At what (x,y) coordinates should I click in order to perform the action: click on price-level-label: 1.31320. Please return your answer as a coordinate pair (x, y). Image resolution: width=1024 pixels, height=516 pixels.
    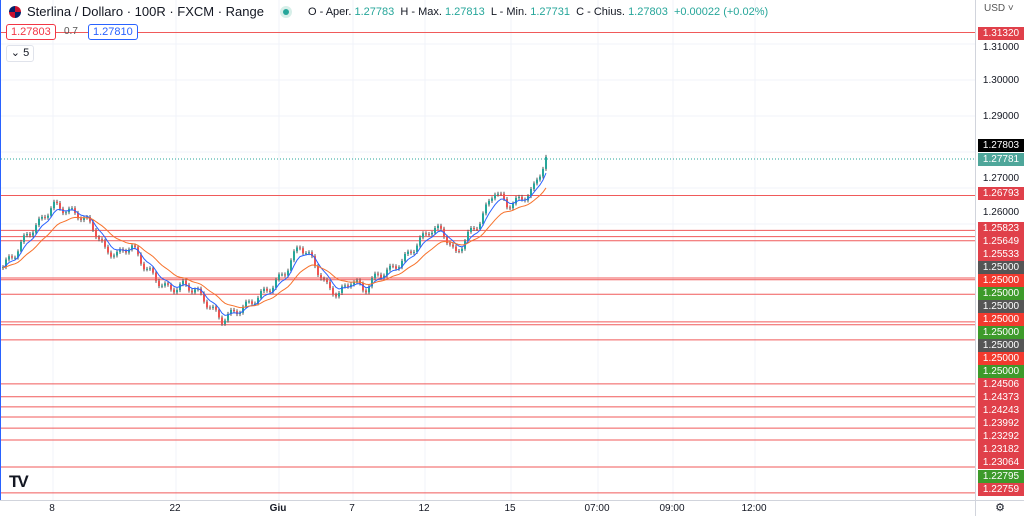
    Looking at the image, I should click on (1001, 33).